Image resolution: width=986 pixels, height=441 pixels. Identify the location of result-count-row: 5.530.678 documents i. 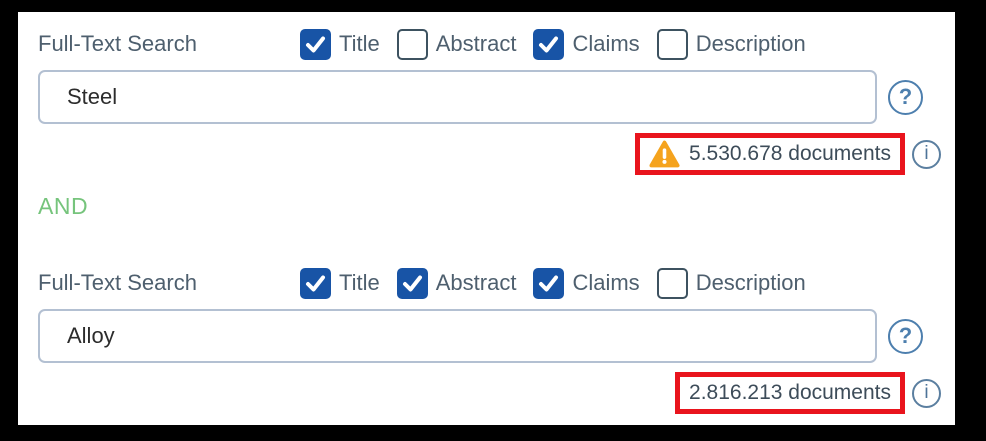
(489, 154).